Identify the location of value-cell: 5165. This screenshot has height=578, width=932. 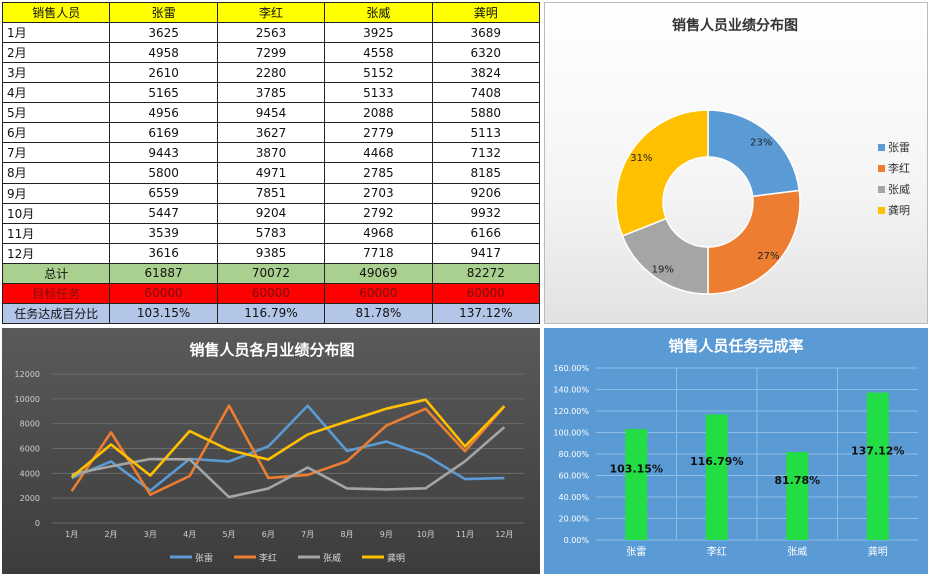
(163, 93).